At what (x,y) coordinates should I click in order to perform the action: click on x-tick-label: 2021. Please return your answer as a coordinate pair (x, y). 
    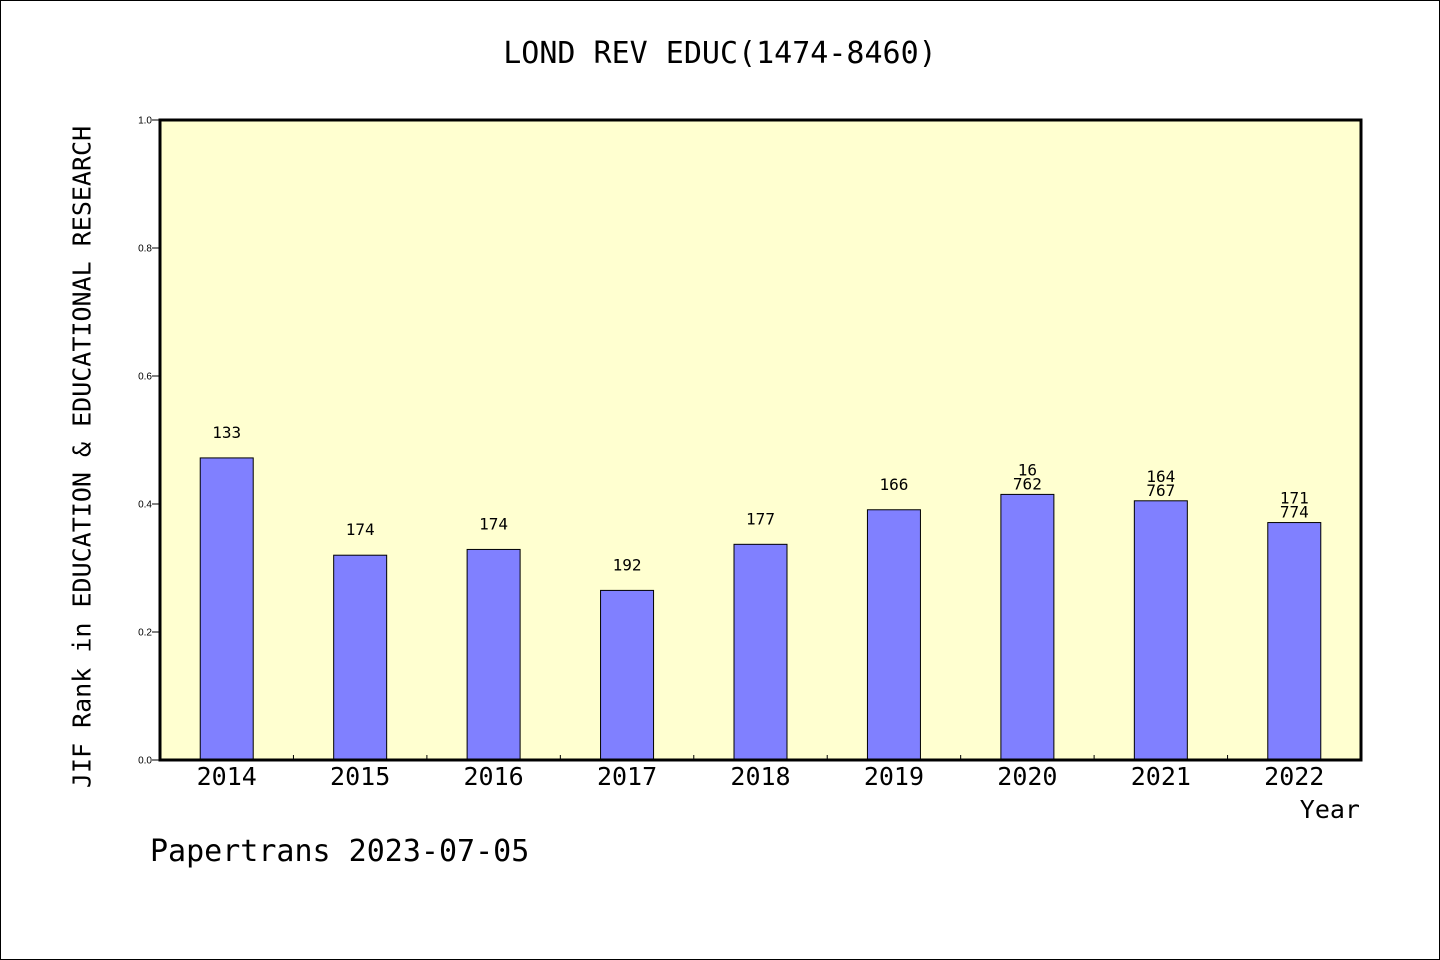
    Looking at the image, I should click on (1161, 776).